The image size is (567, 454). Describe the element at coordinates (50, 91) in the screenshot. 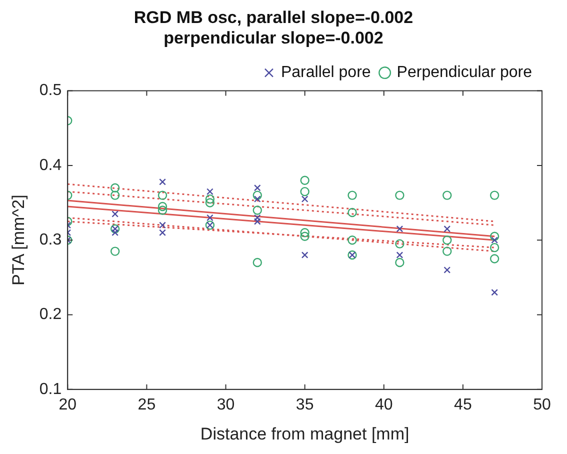

I see `y-tick-label: 0.5` at that location.